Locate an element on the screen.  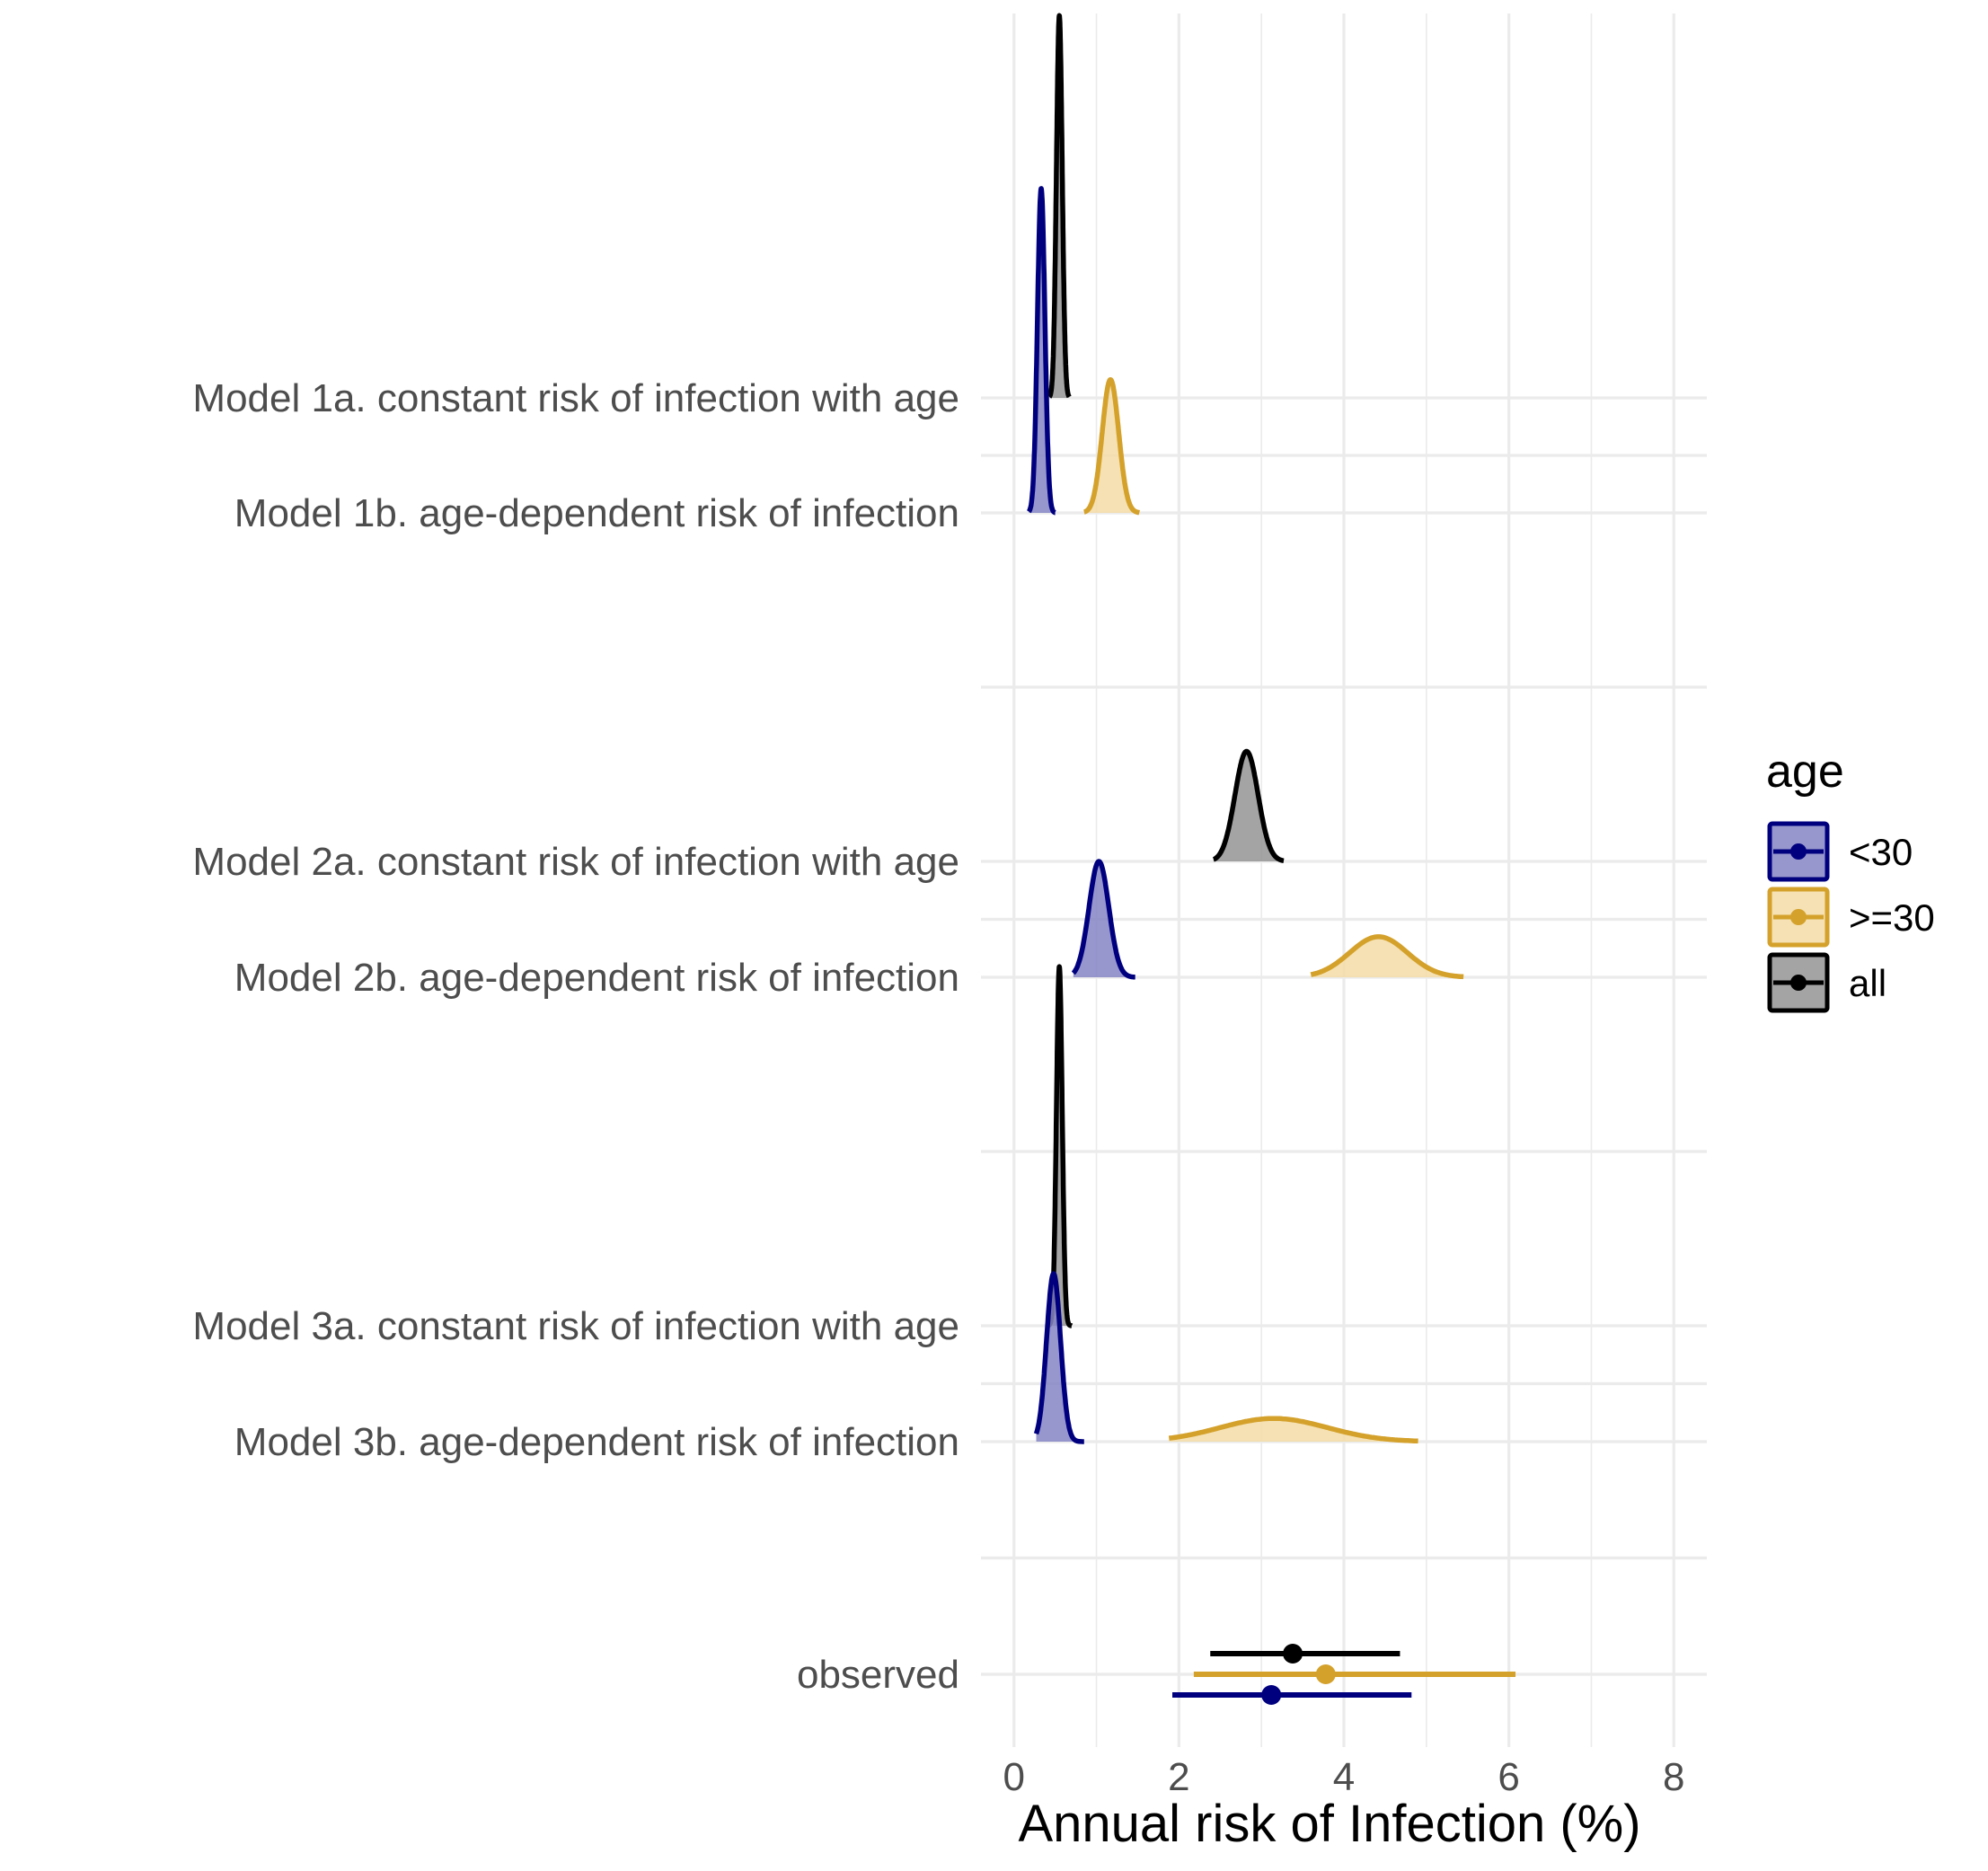
x-axis-tick-labels: 0 2 4 6 8 is located at coordinates (1343, 1777).